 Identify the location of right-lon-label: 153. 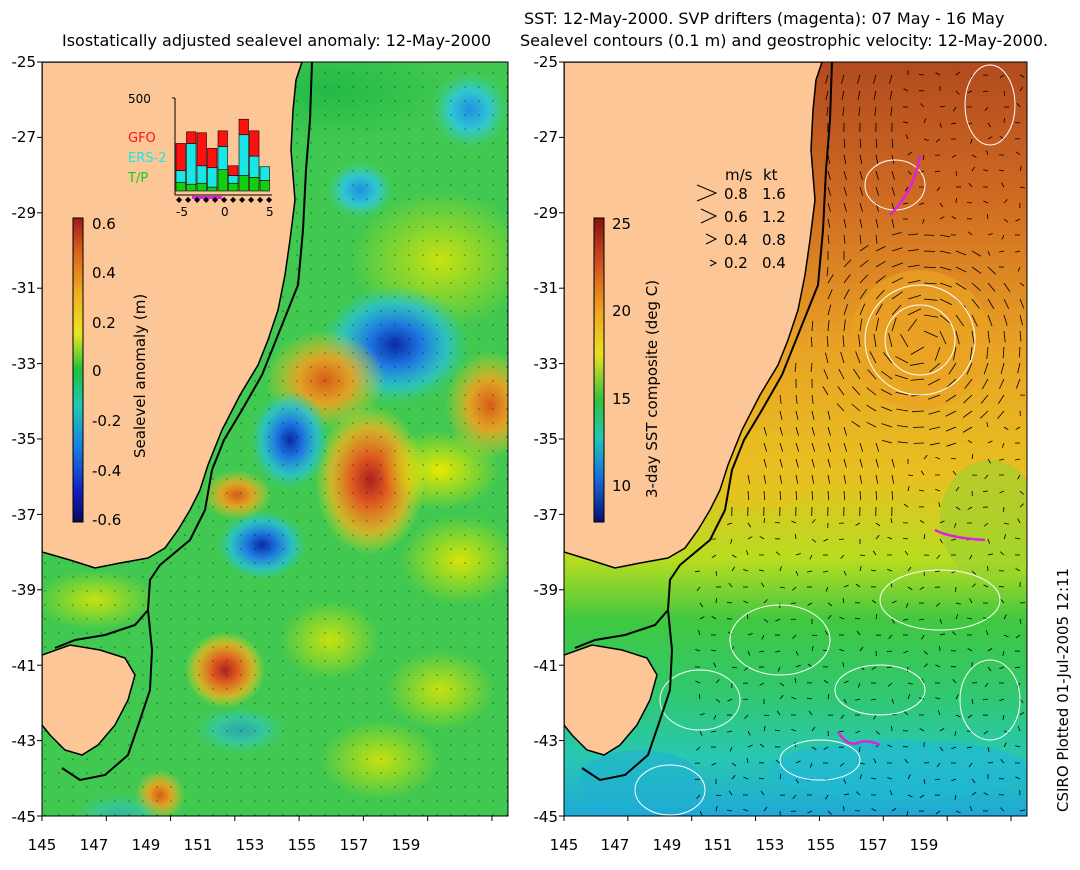
(770, 845).